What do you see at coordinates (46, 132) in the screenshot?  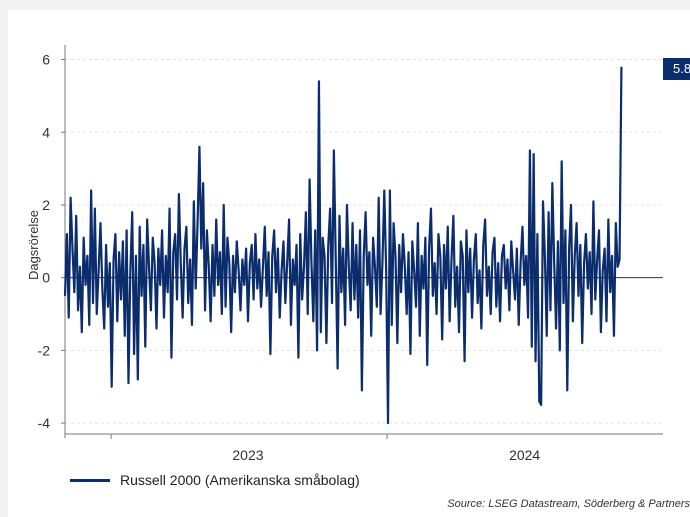 I see `y-tick-label: 4` at bounding box center [46, 132].